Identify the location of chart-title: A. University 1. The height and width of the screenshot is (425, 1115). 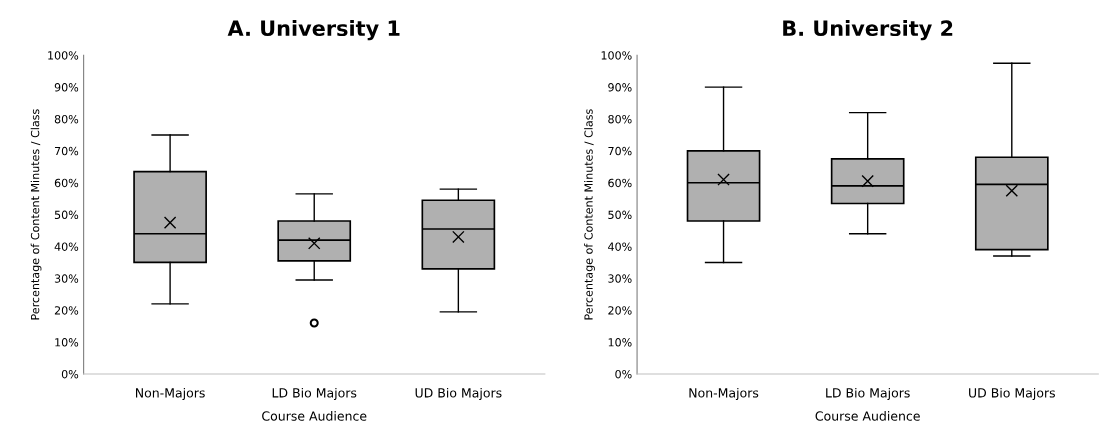
(313, 30).